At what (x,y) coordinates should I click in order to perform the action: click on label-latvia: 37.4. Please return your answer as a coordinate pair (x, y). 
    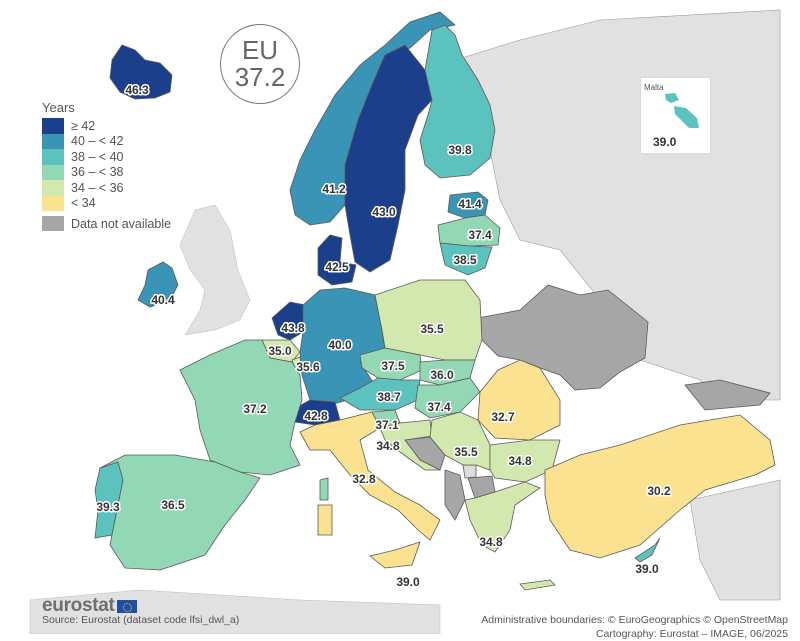
    Looking at the image, I should click on (480, 235).